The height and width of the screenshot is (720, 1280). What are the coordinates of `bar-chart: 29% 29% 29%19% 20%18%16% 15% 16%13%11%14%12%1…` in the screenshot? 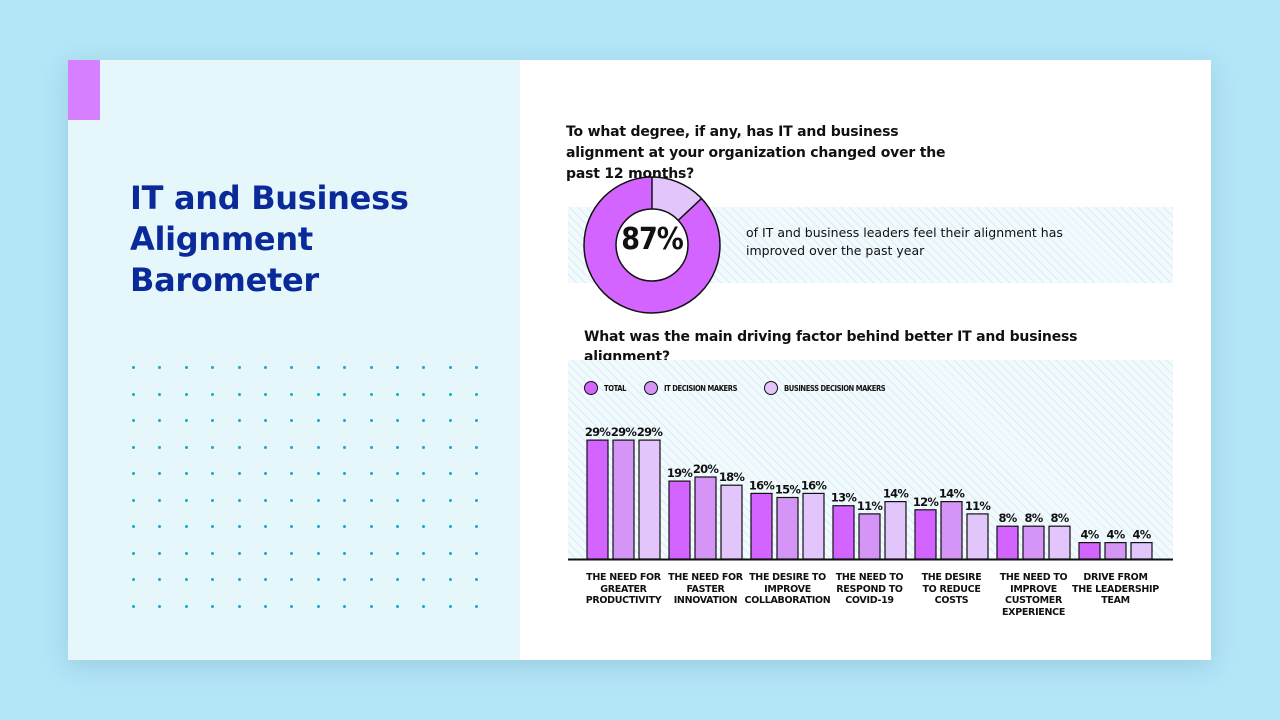 It's located at (870, 493).